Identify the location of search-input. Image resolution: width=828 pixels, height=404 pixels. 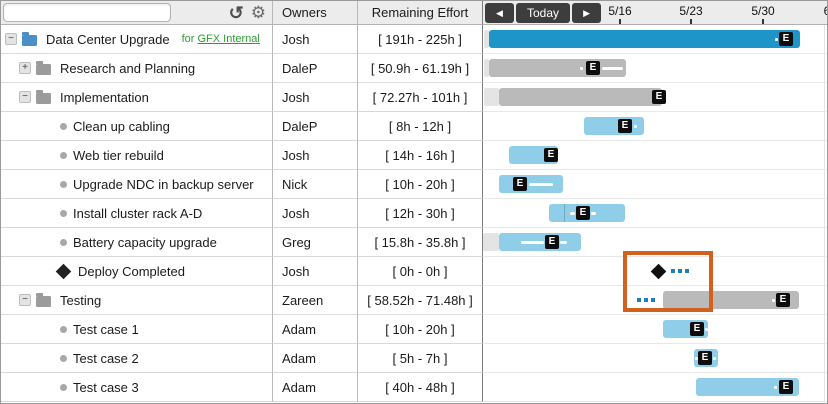
(87, 12).